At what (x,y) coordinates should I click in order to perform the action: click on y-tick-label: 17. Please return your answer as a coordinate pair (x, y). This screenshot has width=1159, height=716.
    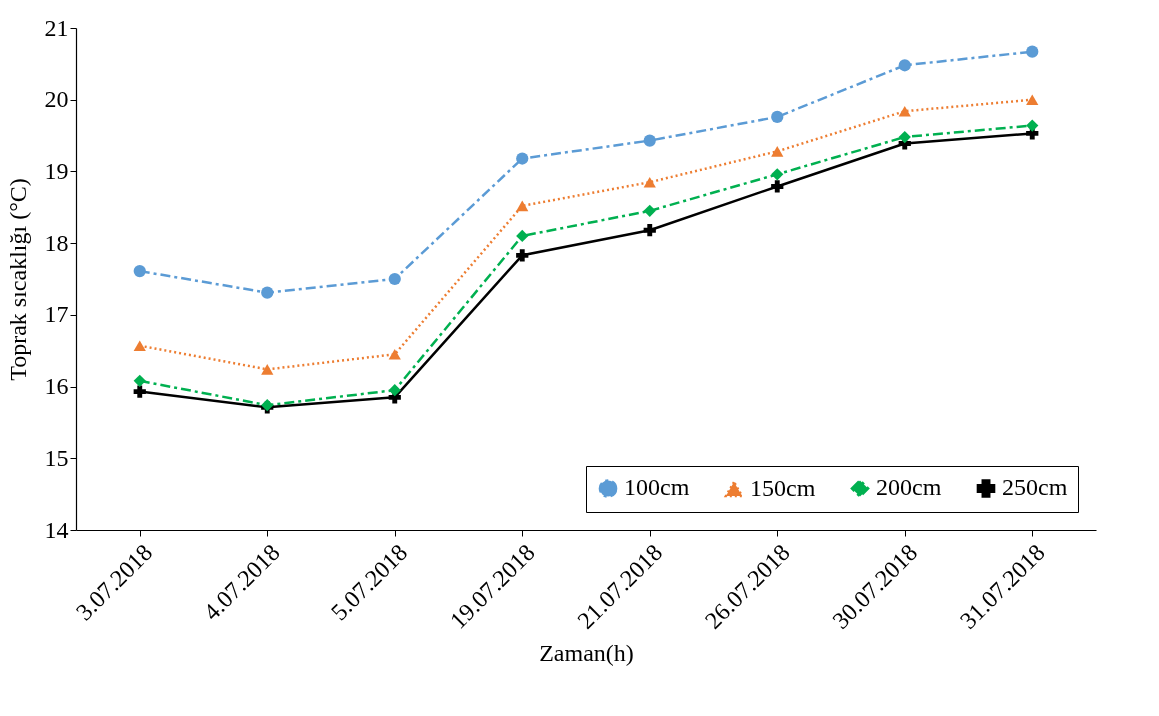
    Looking at the image, I should click on (56, 314).